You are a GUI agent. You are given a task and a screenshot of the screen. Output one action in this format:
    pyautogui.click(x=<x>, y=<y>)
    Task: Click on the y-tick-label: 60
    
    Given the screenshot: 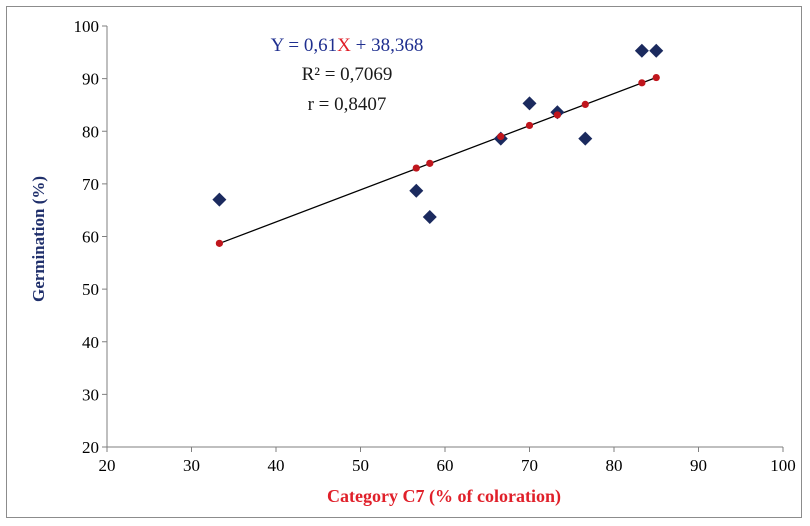 What is the action you would take?
    pyautogui.click(x=90, y=237)
    